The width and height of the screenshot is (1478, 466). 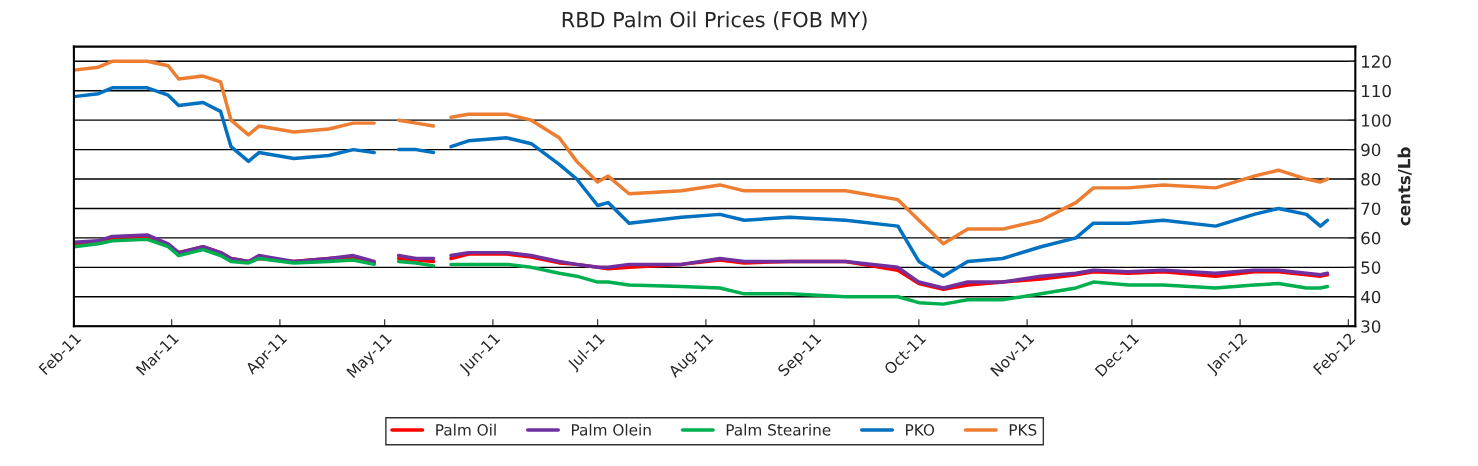 What do you see at coordinates (1404, 186) in the screenshot?
I see `y-axis-title: cents/Lb` at bounding box center [1404, 186].